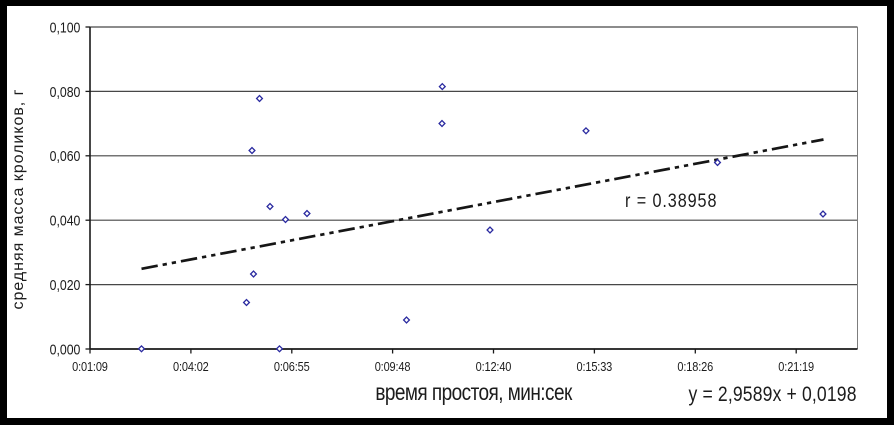  What do you see at coordinates (474, 392) in the screenshot?
I see `svg-text: время простоя, мин:сек` at bounding box center [474, 392].